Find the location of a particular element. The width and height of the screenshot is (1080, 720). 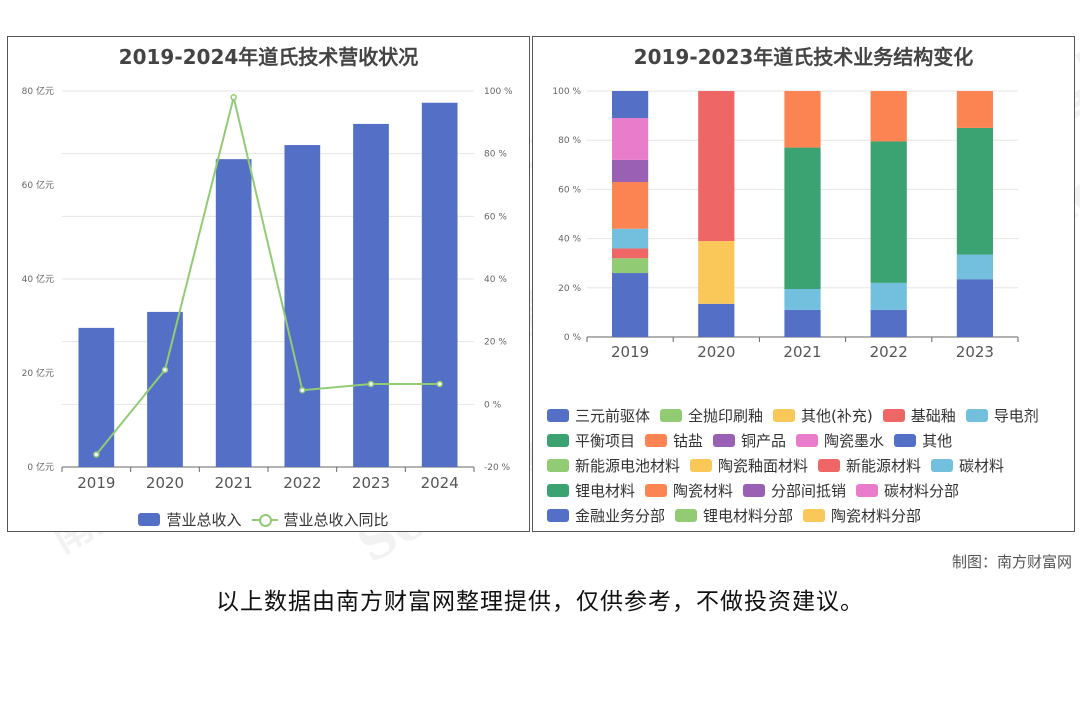

legend-label: 营业总收入 is located at coordinates (204, 520).